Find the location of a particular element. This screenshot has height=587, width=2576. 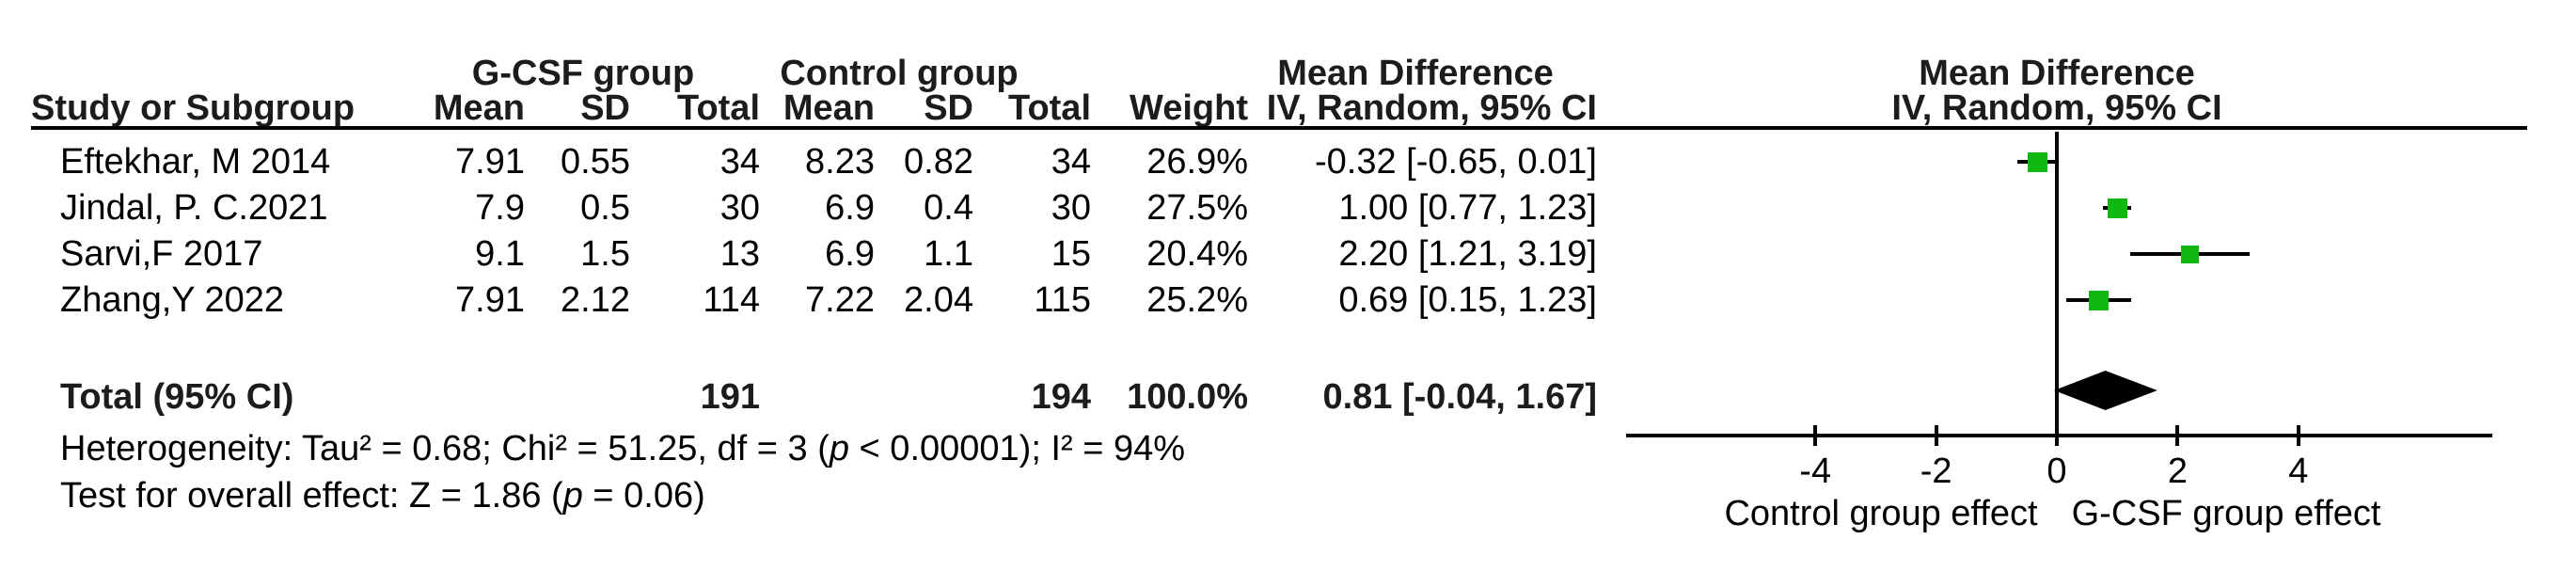

axis-tick-label: -2 is located at coordinates (1936, 471).